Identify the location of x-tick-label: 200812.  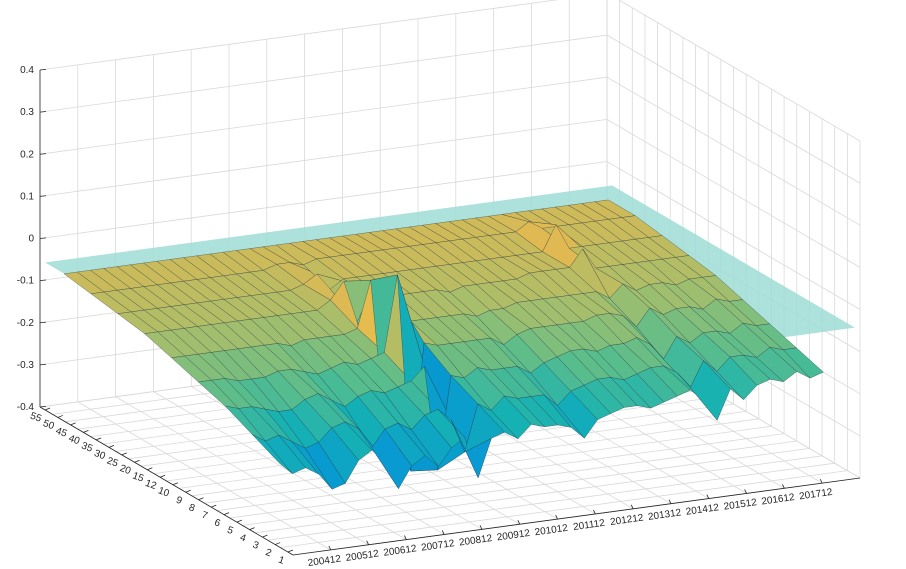
(475, 541).